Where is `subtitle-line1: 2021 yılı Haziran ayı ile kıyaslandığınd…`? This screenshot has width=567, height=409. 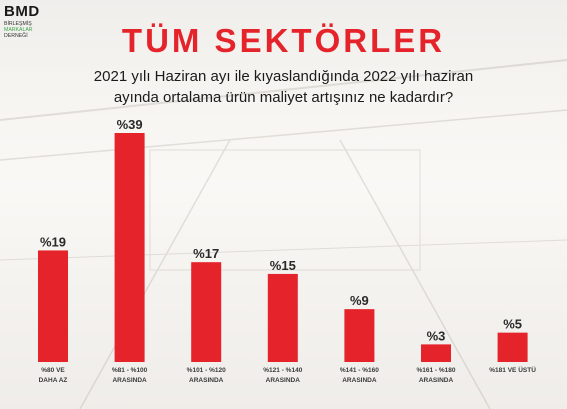
subtitle-line1: 2021 yılı Haziran ayı ile kıyaslandığınd… is located at coordinates (283, 76).